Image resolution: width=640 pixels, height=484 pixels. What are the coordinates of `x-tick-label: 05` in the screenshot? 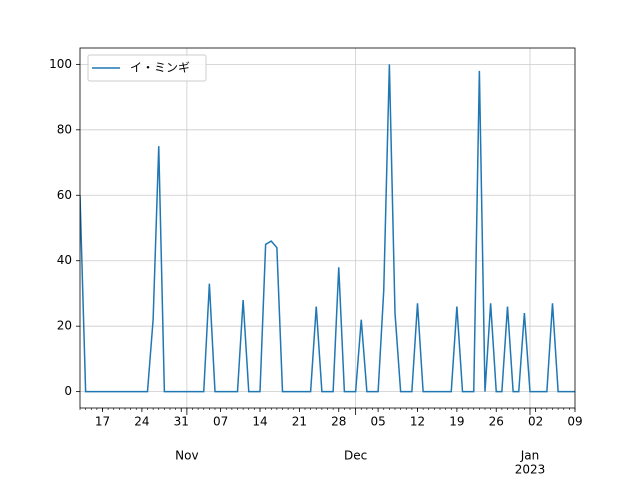 It's located at (377, 422).